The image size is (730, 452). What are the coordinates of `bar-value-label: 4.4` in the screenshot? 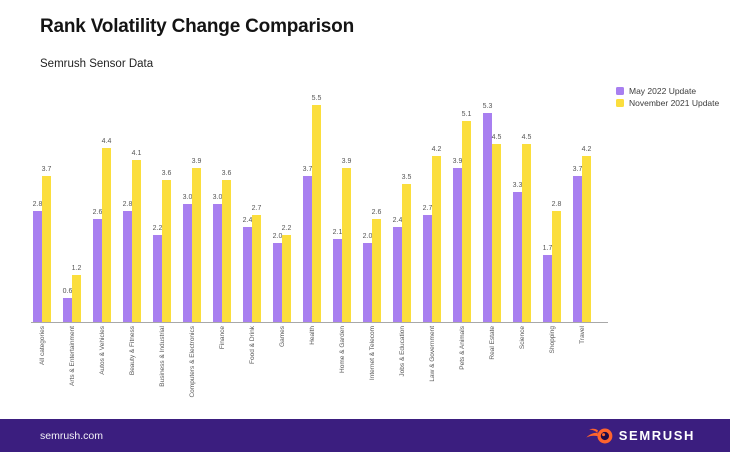 It's located at (106, 142).